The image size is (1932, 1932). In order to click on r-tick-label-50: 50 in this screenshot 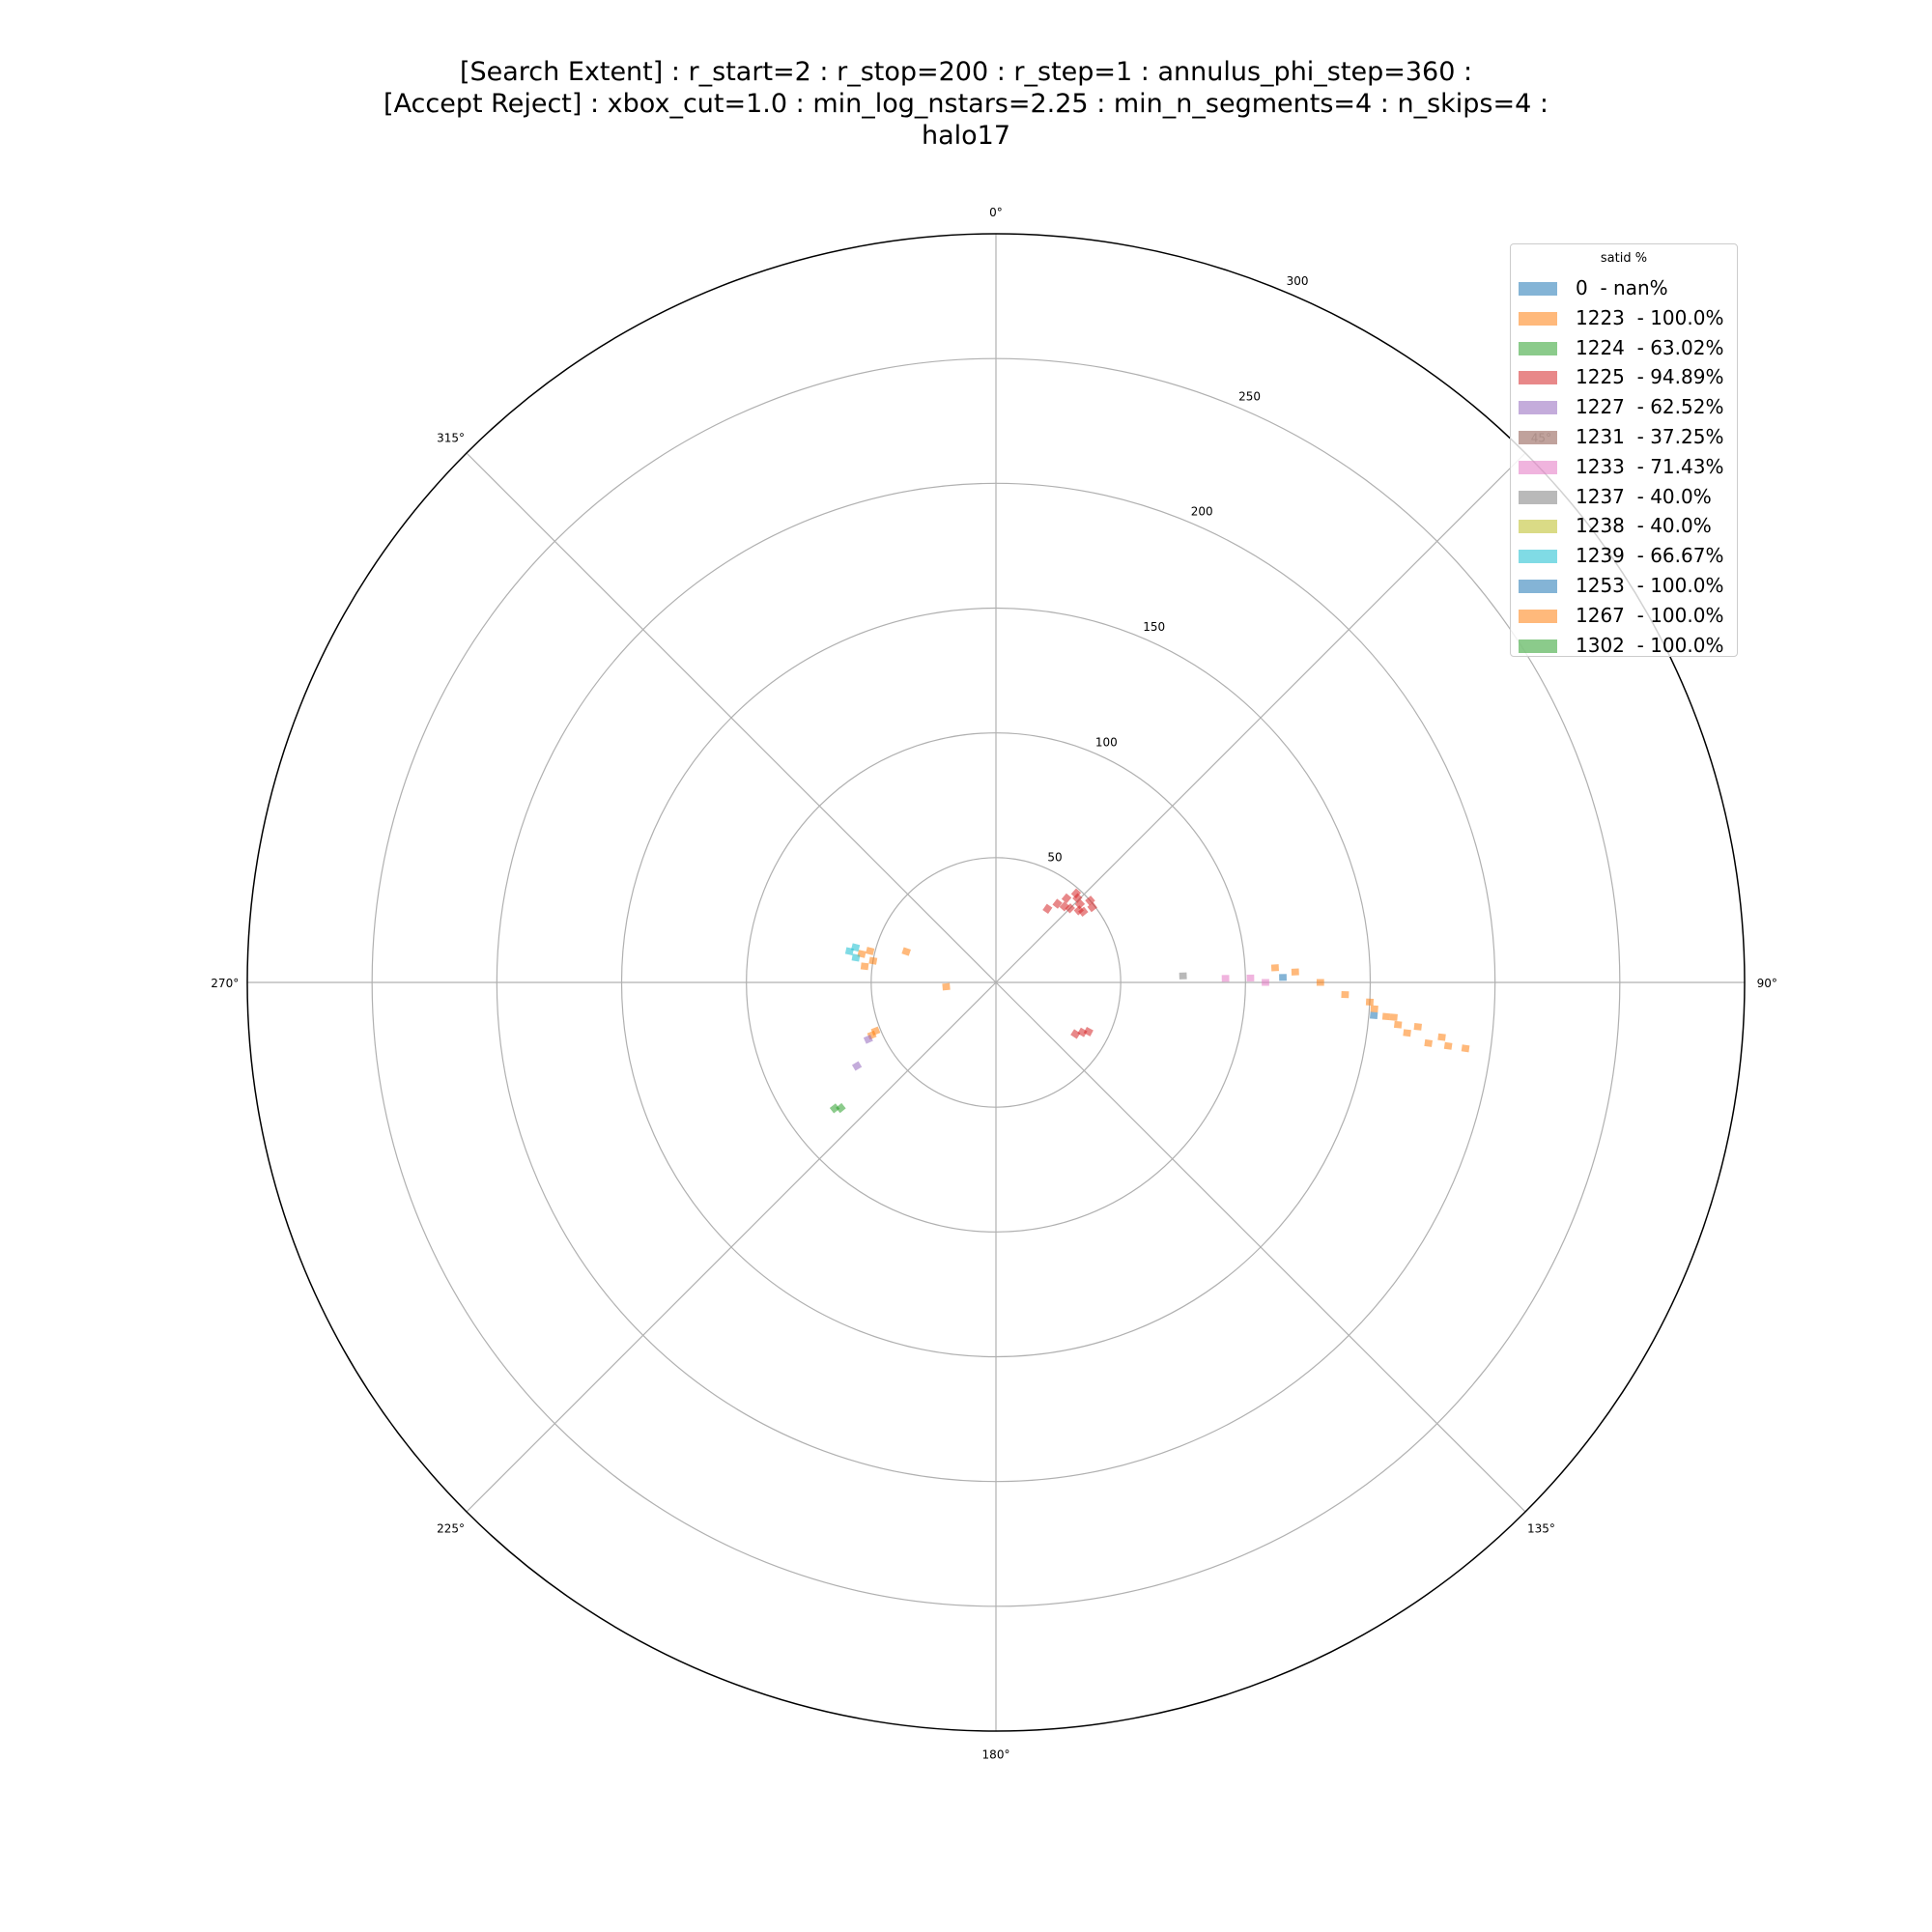, I will do `click(1054, 858)`.